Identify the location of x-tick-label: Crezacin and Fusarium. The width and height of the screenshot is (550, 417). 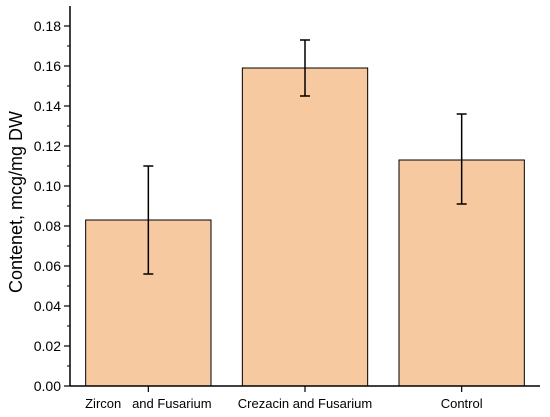
(305, 403).